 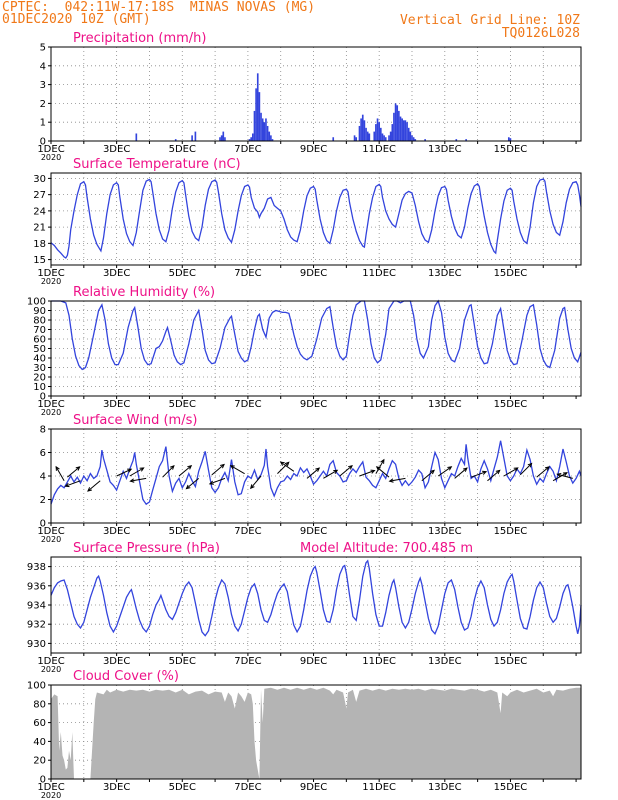 What do you see at coordinates (316, 733) in the screenshot?
I see `cloud-area` at bounding box center [316, 733].